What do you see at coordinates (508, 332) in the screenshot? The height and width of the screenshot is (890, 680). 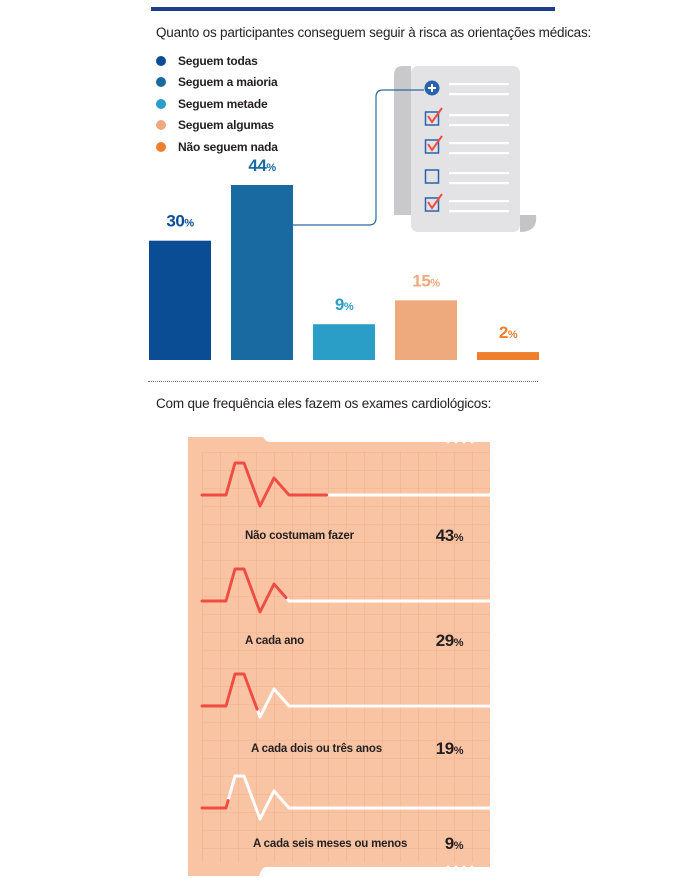 I see `bar-value-label: 2%` at bounding box center [508, 332].